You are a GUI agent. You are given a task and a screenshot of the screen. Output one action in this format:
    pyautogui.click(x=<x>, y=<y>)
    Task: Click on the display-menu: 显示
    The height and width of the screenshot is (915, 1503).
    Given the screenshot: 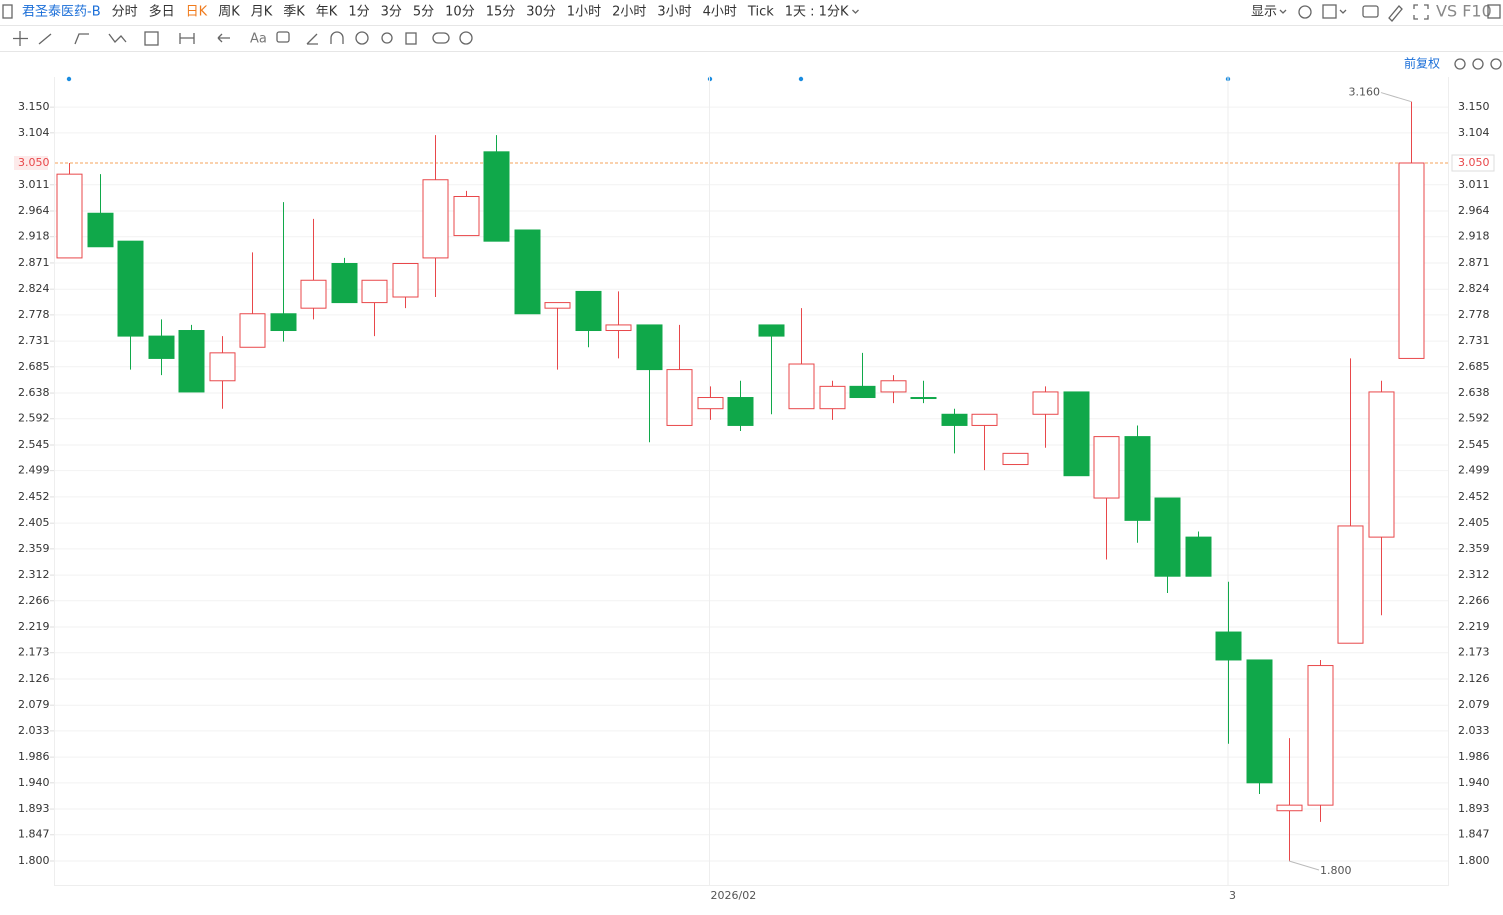 What is the action you would take?
    pyautogui.click(x=1264, y=12)
    